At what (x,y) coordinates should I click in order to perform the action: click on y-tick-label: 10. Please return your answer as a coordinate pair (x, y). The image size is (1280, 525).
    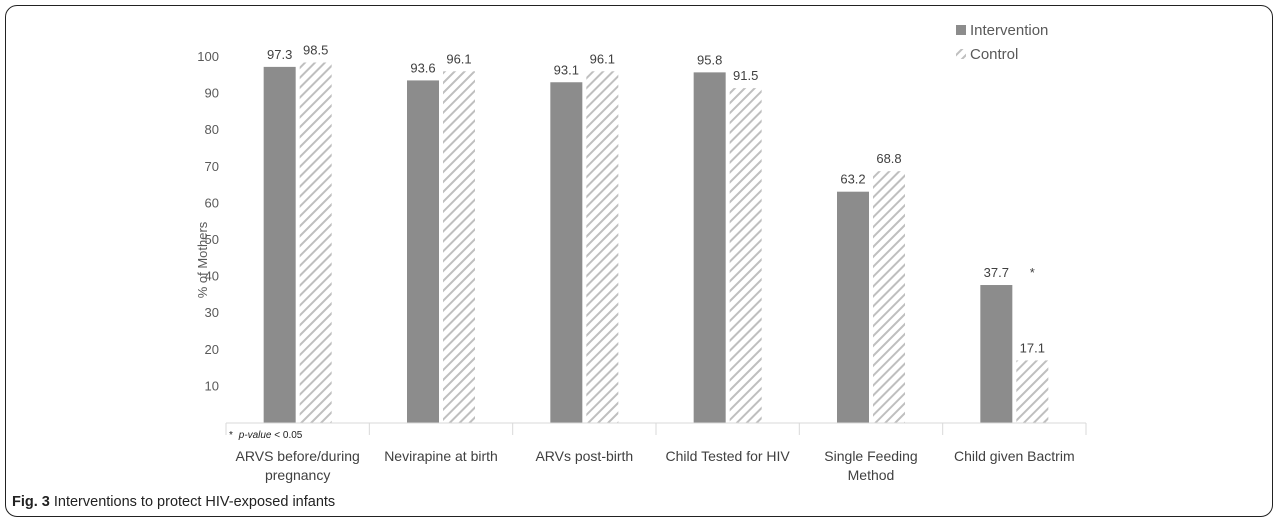
    Looking at the image, I should click on (212, 385).